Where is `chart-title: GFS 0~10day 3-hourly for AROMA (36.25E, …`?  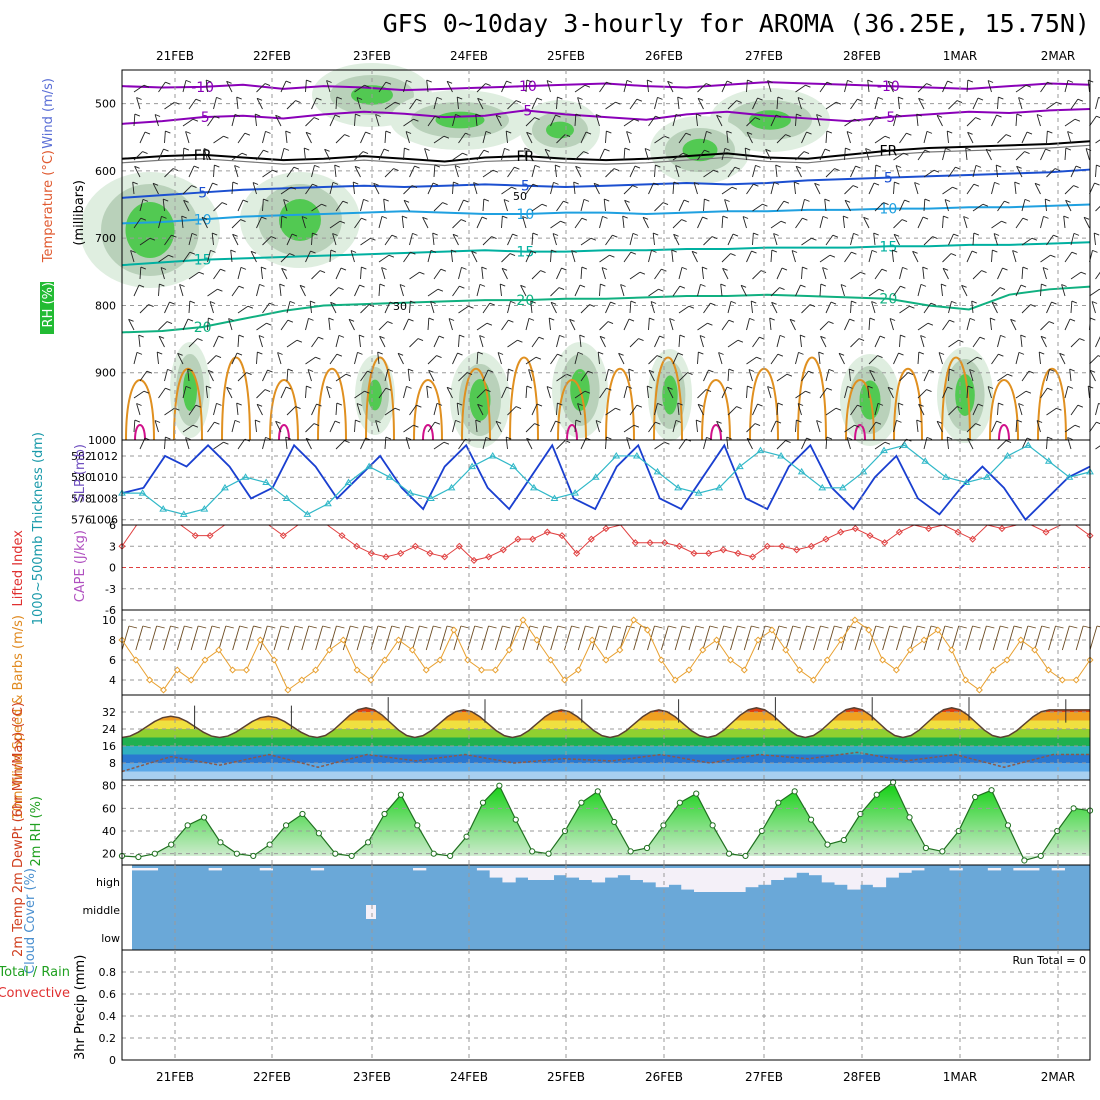
chart-title: GFS 0~10day 3-hourly for AROMA (36.25E, … is located at coordinates (736, 23).